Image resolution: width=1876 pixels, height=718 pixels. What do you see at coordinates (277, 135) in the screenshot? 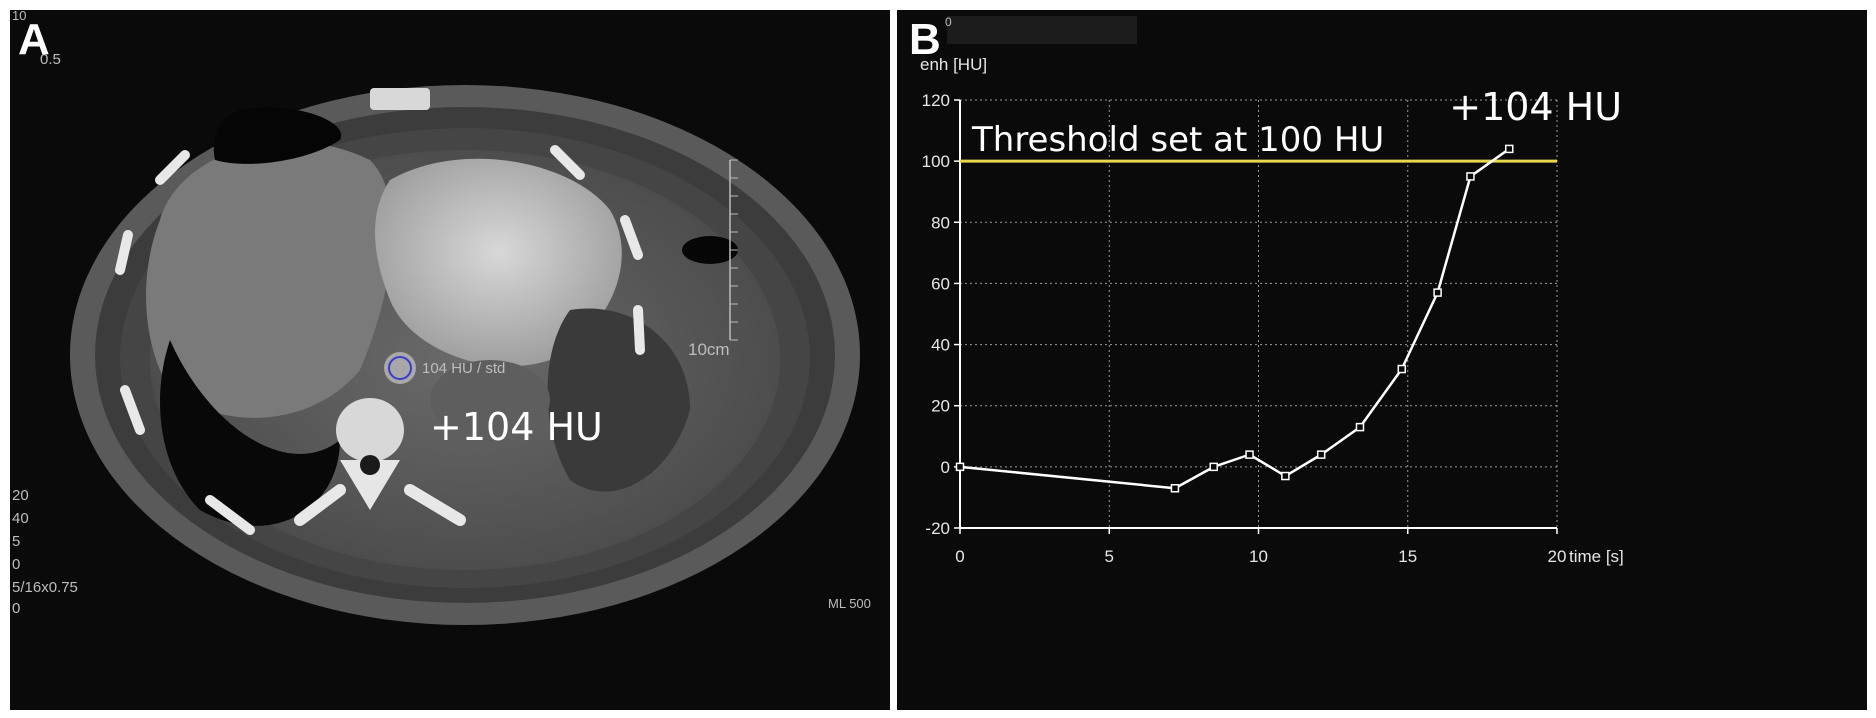
I see `air-pocket` at bounding box center [277, 135].